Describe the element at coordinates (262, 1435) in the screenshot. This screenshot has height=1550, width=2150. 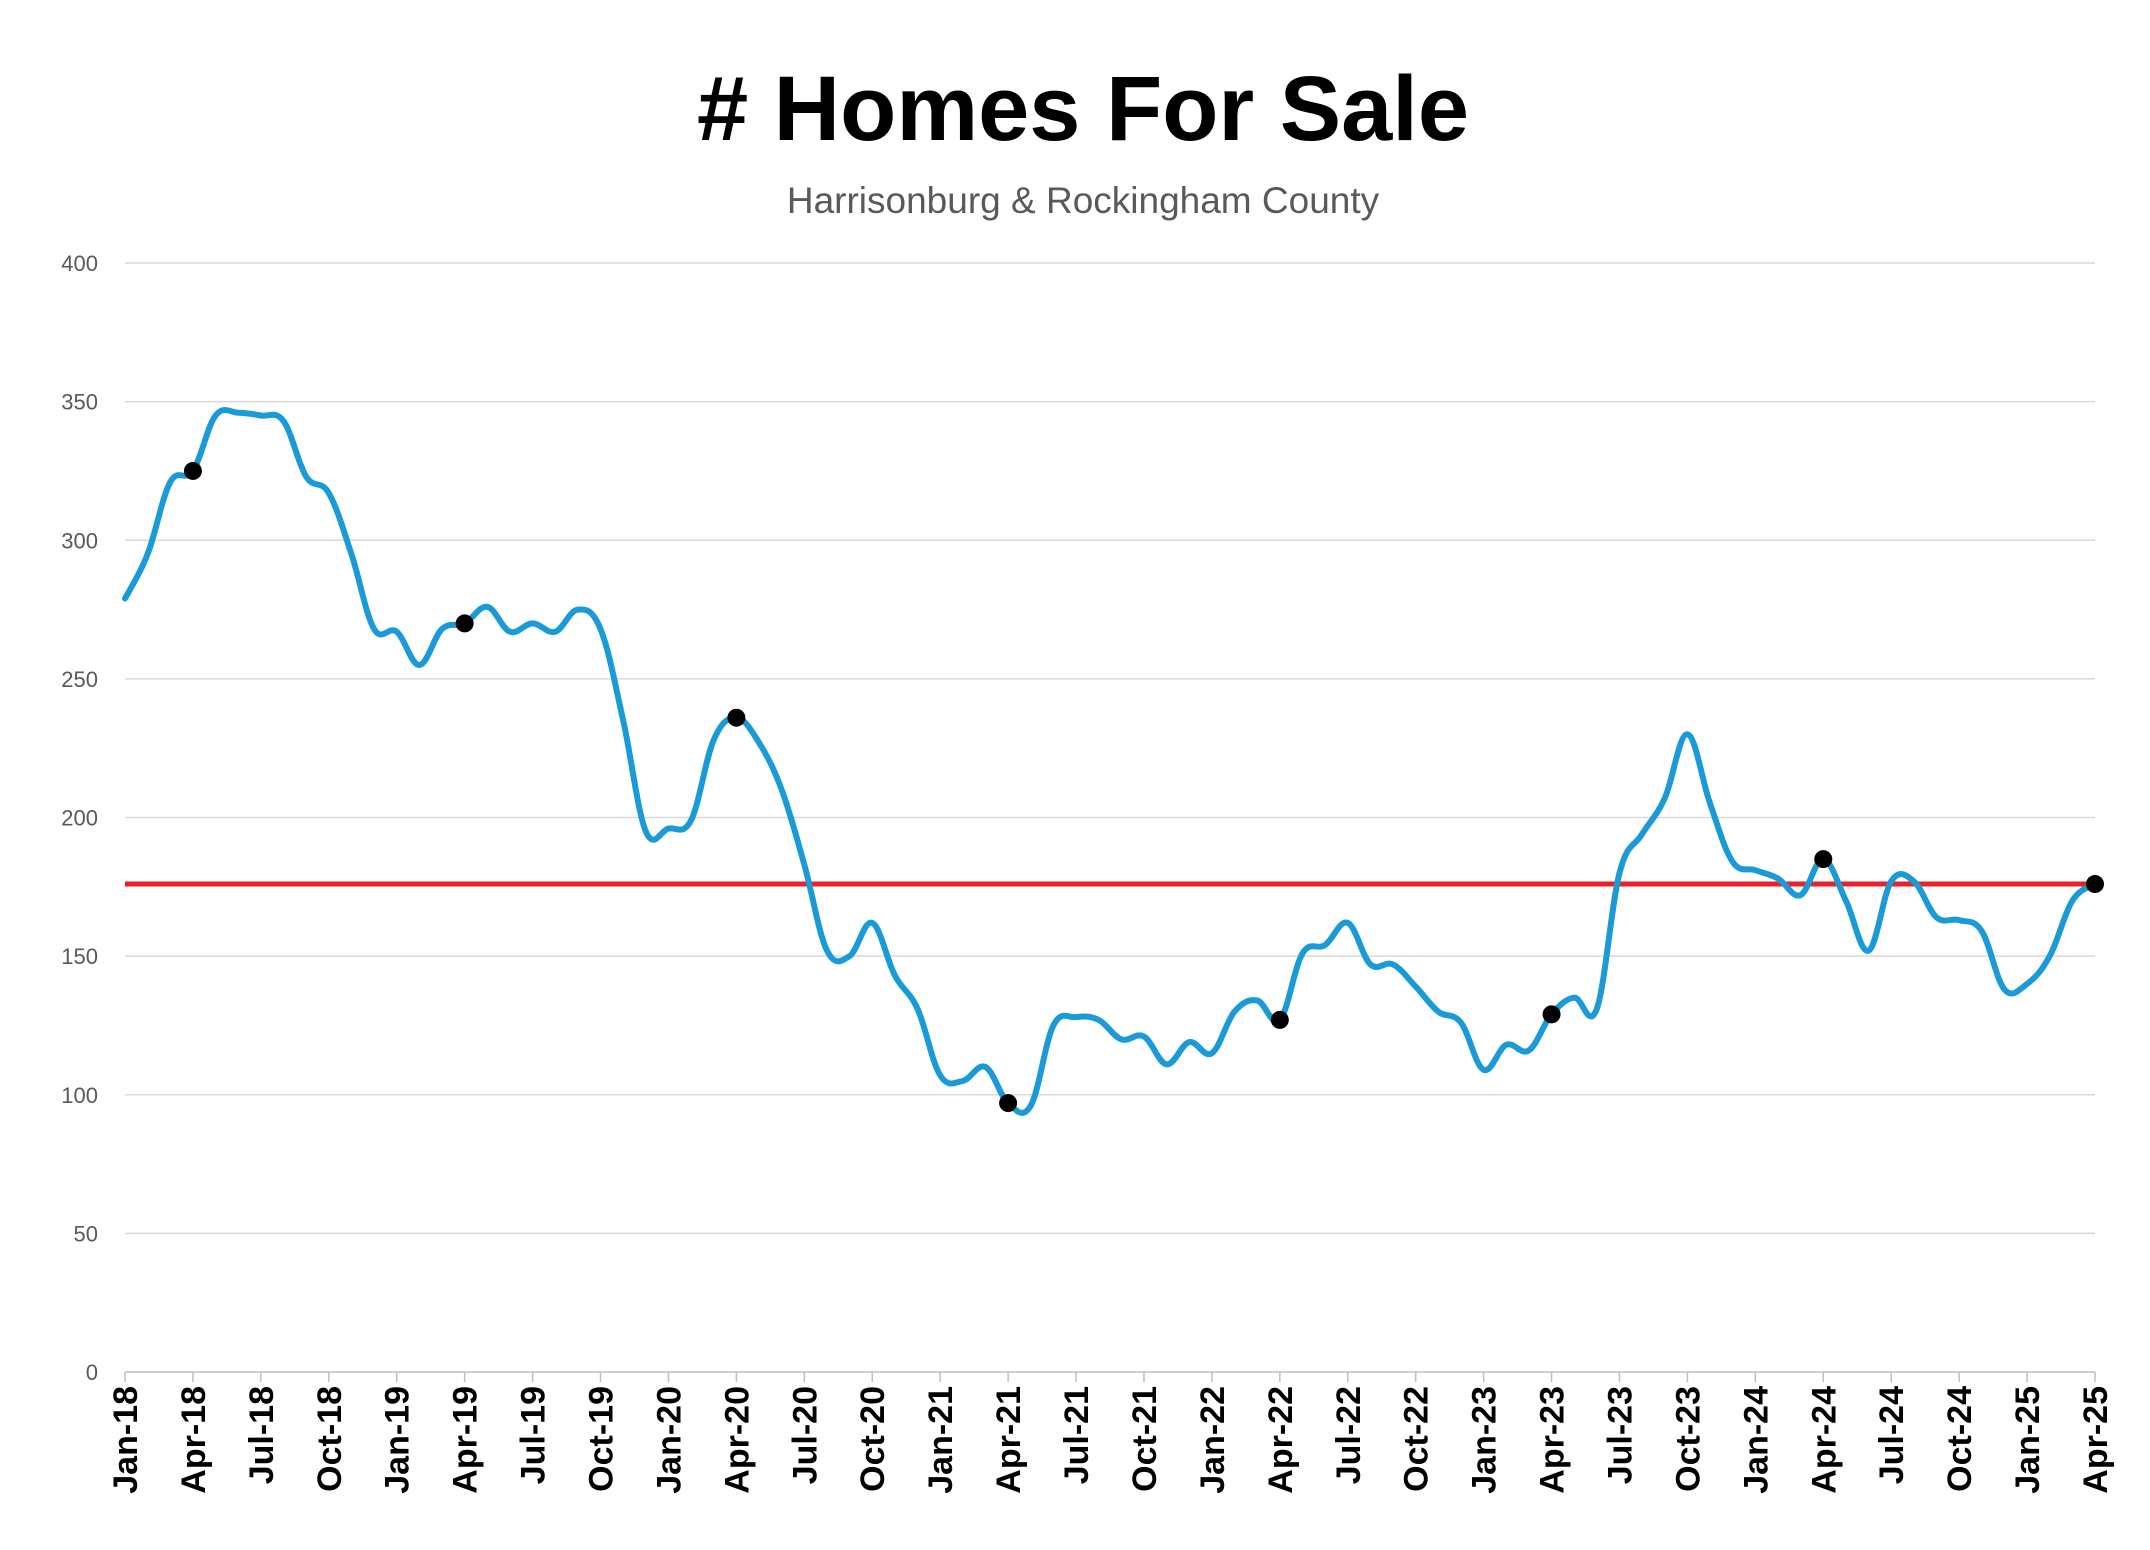
I see `x-tick-label: Jul-18` at that location.